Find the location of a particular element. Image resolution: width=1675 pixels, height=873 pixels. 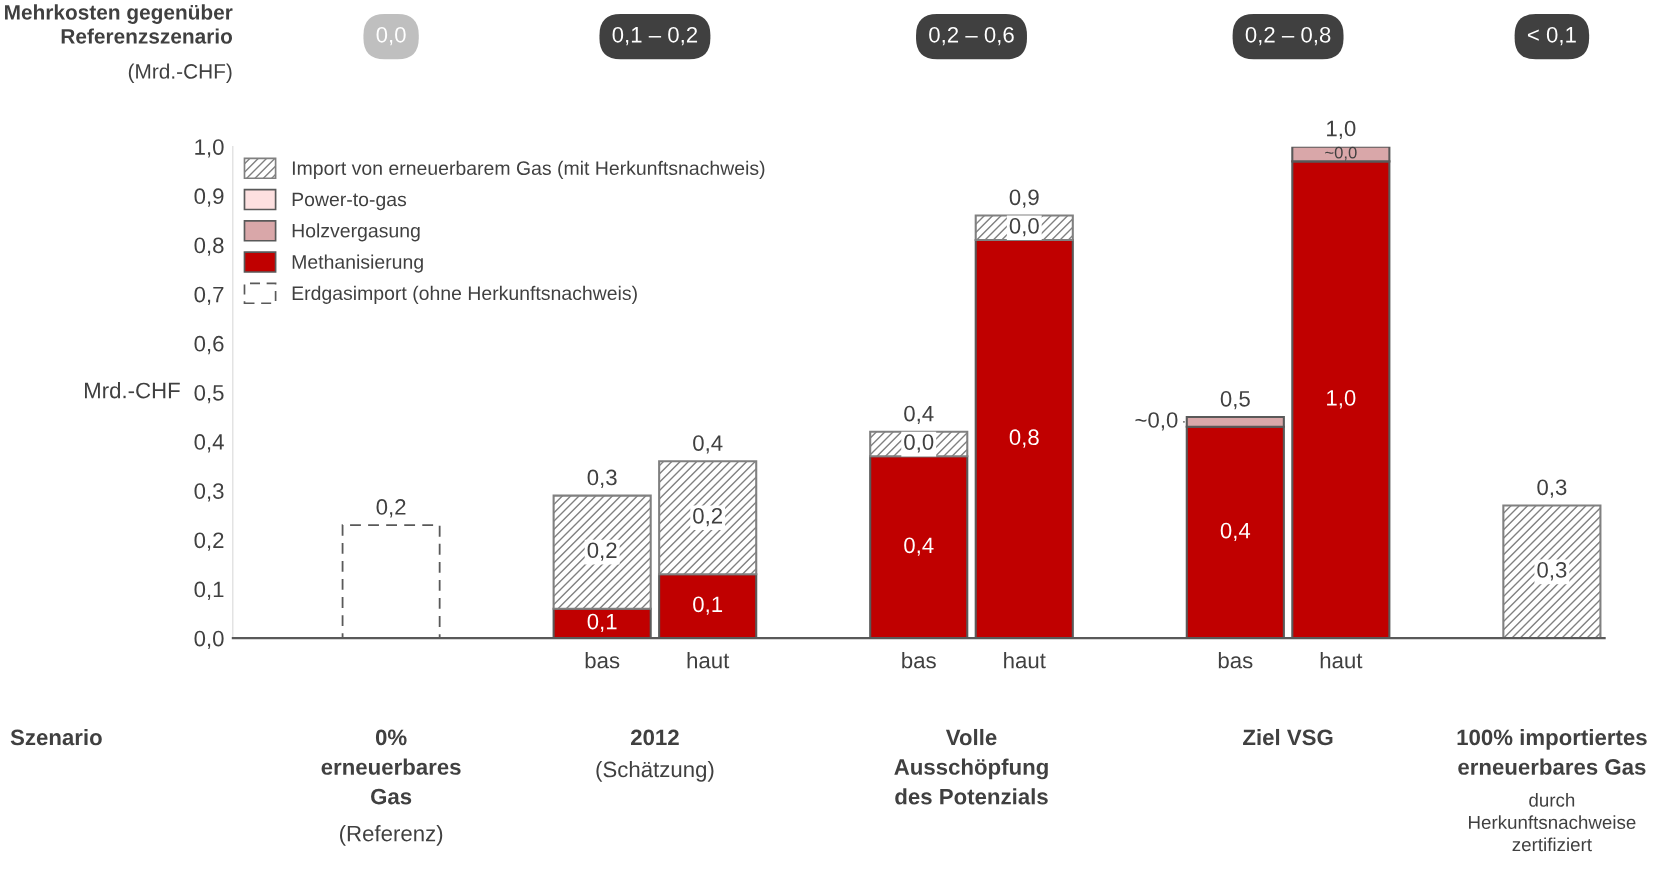

legend-label: Erdgasimport (ohne Herkunftsnachweis) is located at coordinates (464, 294).